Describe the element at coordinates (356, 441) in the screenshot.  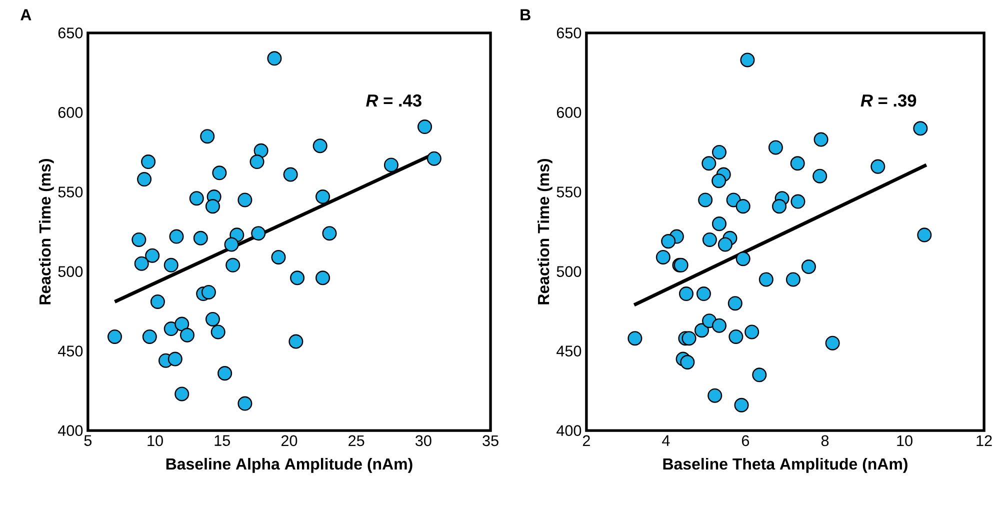
I see `x-tick-label: 25` at that location.